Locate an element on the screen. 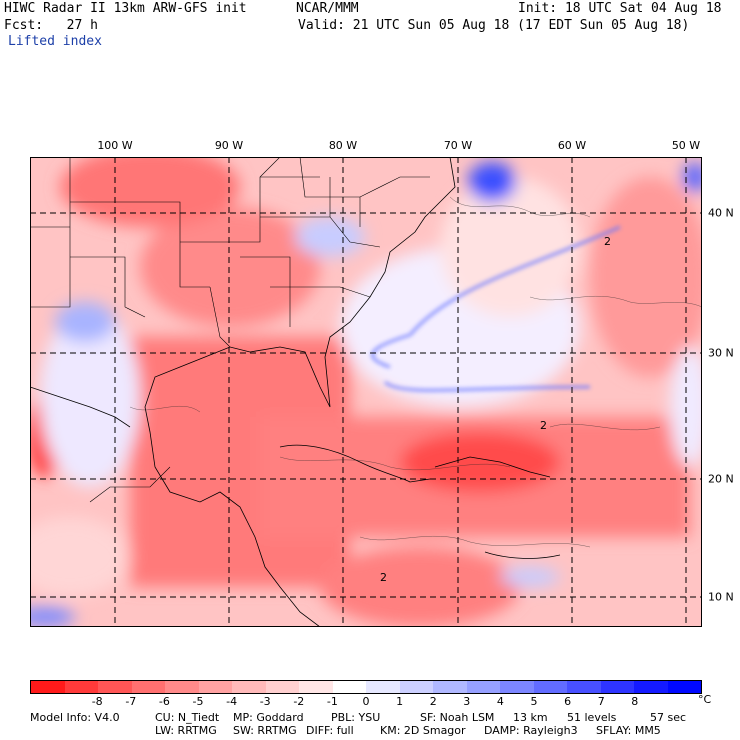 This screenshot has height=740, width=740. colorbar-tick-label: -2 is located at coordinates (299, 701).